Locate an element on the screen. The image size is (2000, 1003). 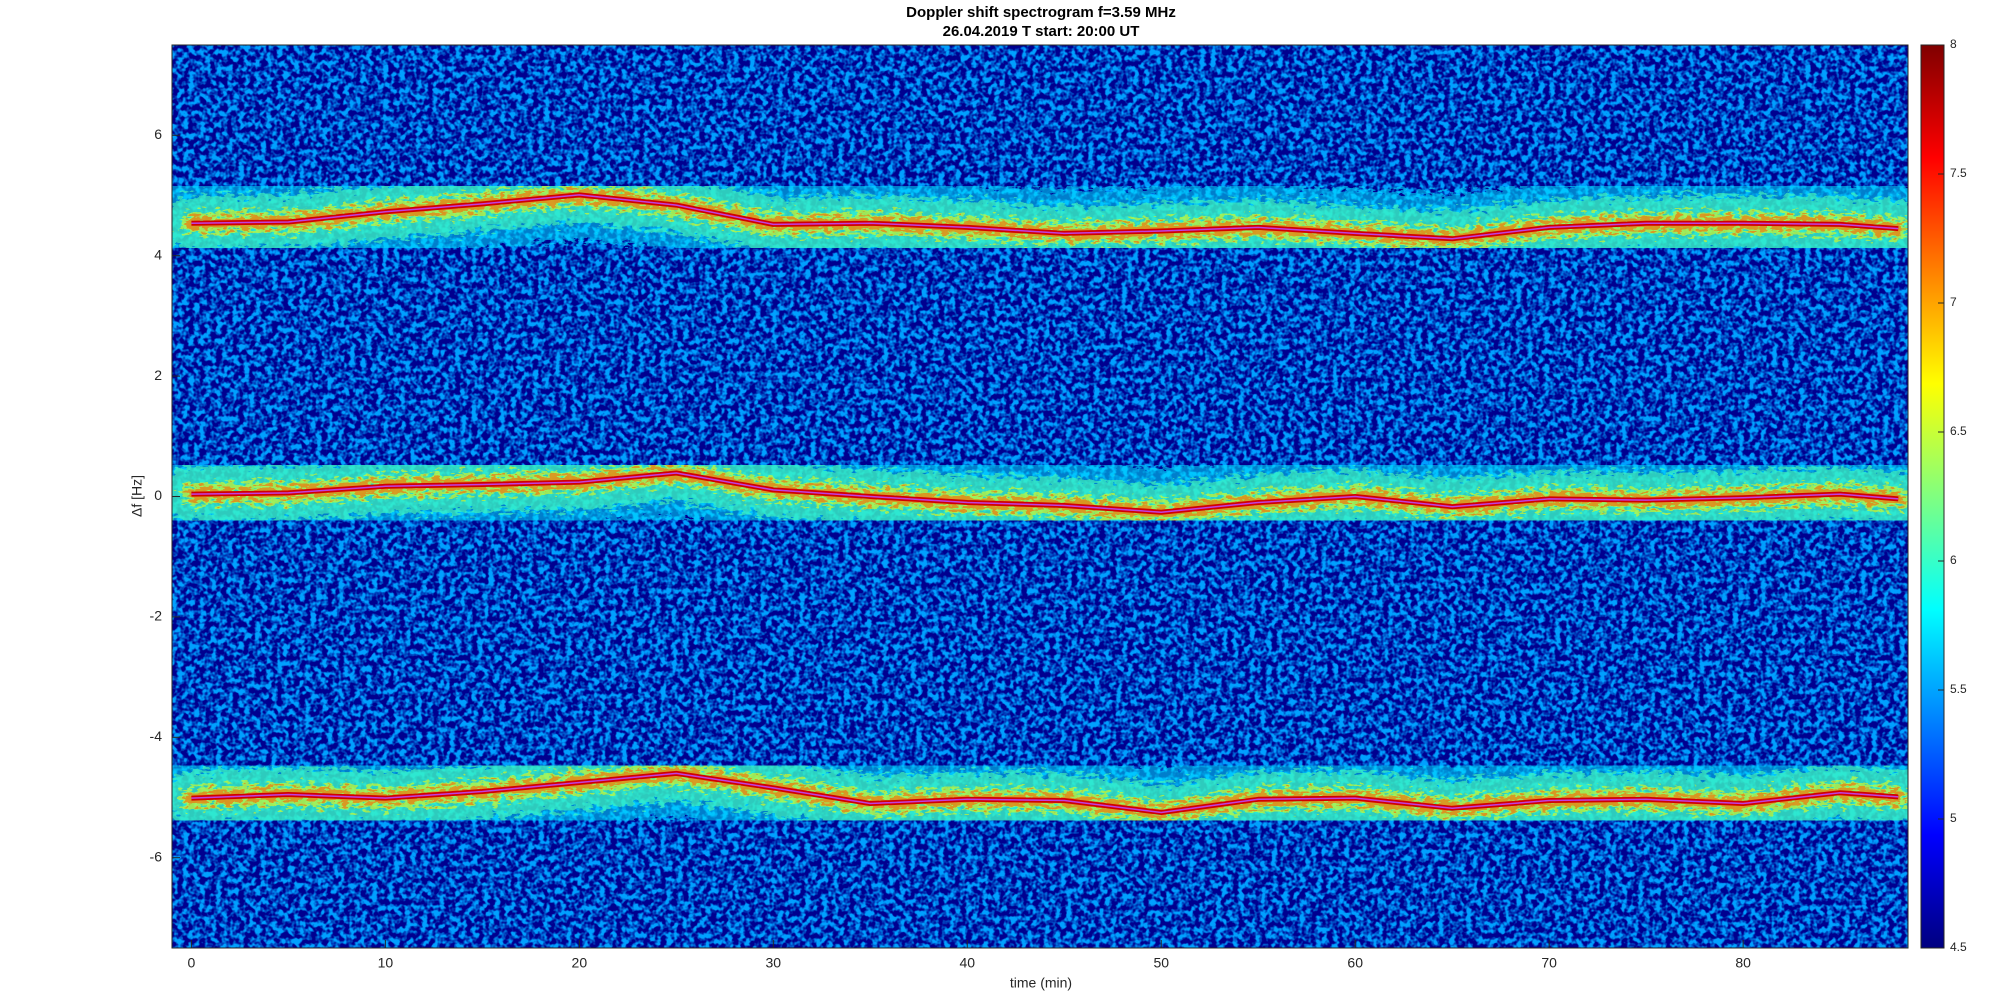
x-tick-label: 60 is located at coordinates (1355, 963).